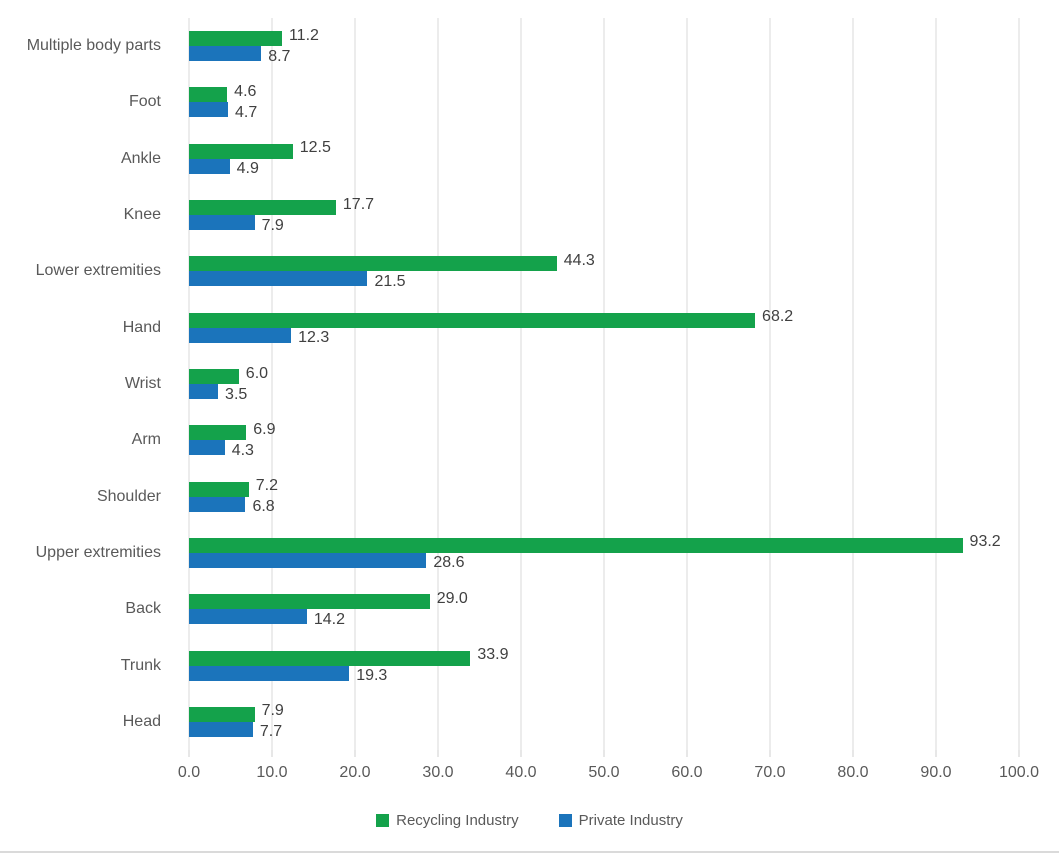 The image size is (1059, 857). I want to click on bar-row: 68.2 12.3, so click(604, 328).